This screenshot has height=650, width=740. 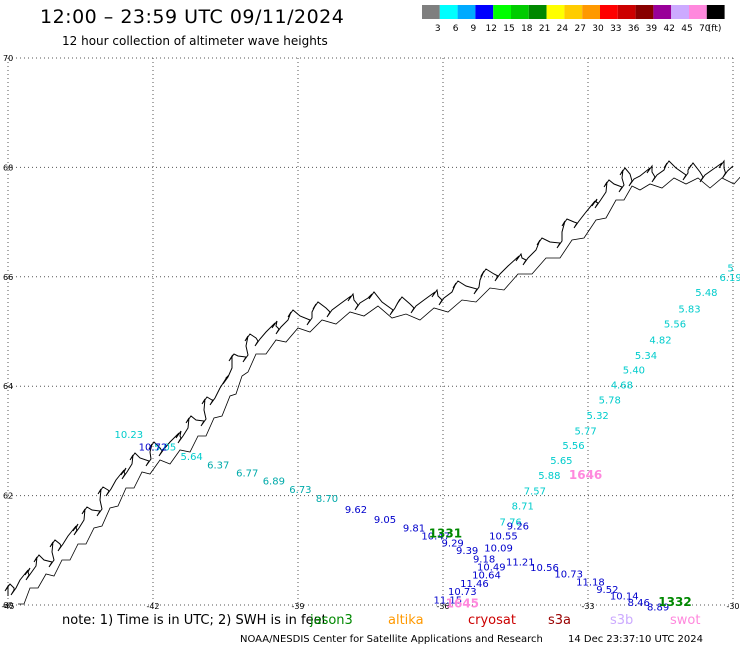 I want to click on wave-height-value: 5.56, so click(x=675, y=325).